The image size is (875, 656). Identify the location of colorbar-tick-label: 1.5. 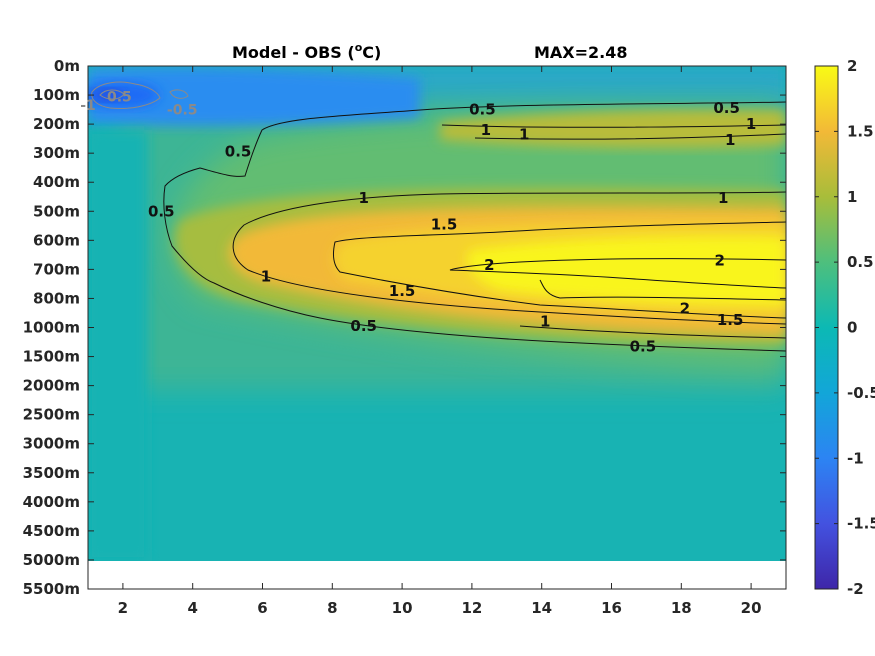
(860, 131).